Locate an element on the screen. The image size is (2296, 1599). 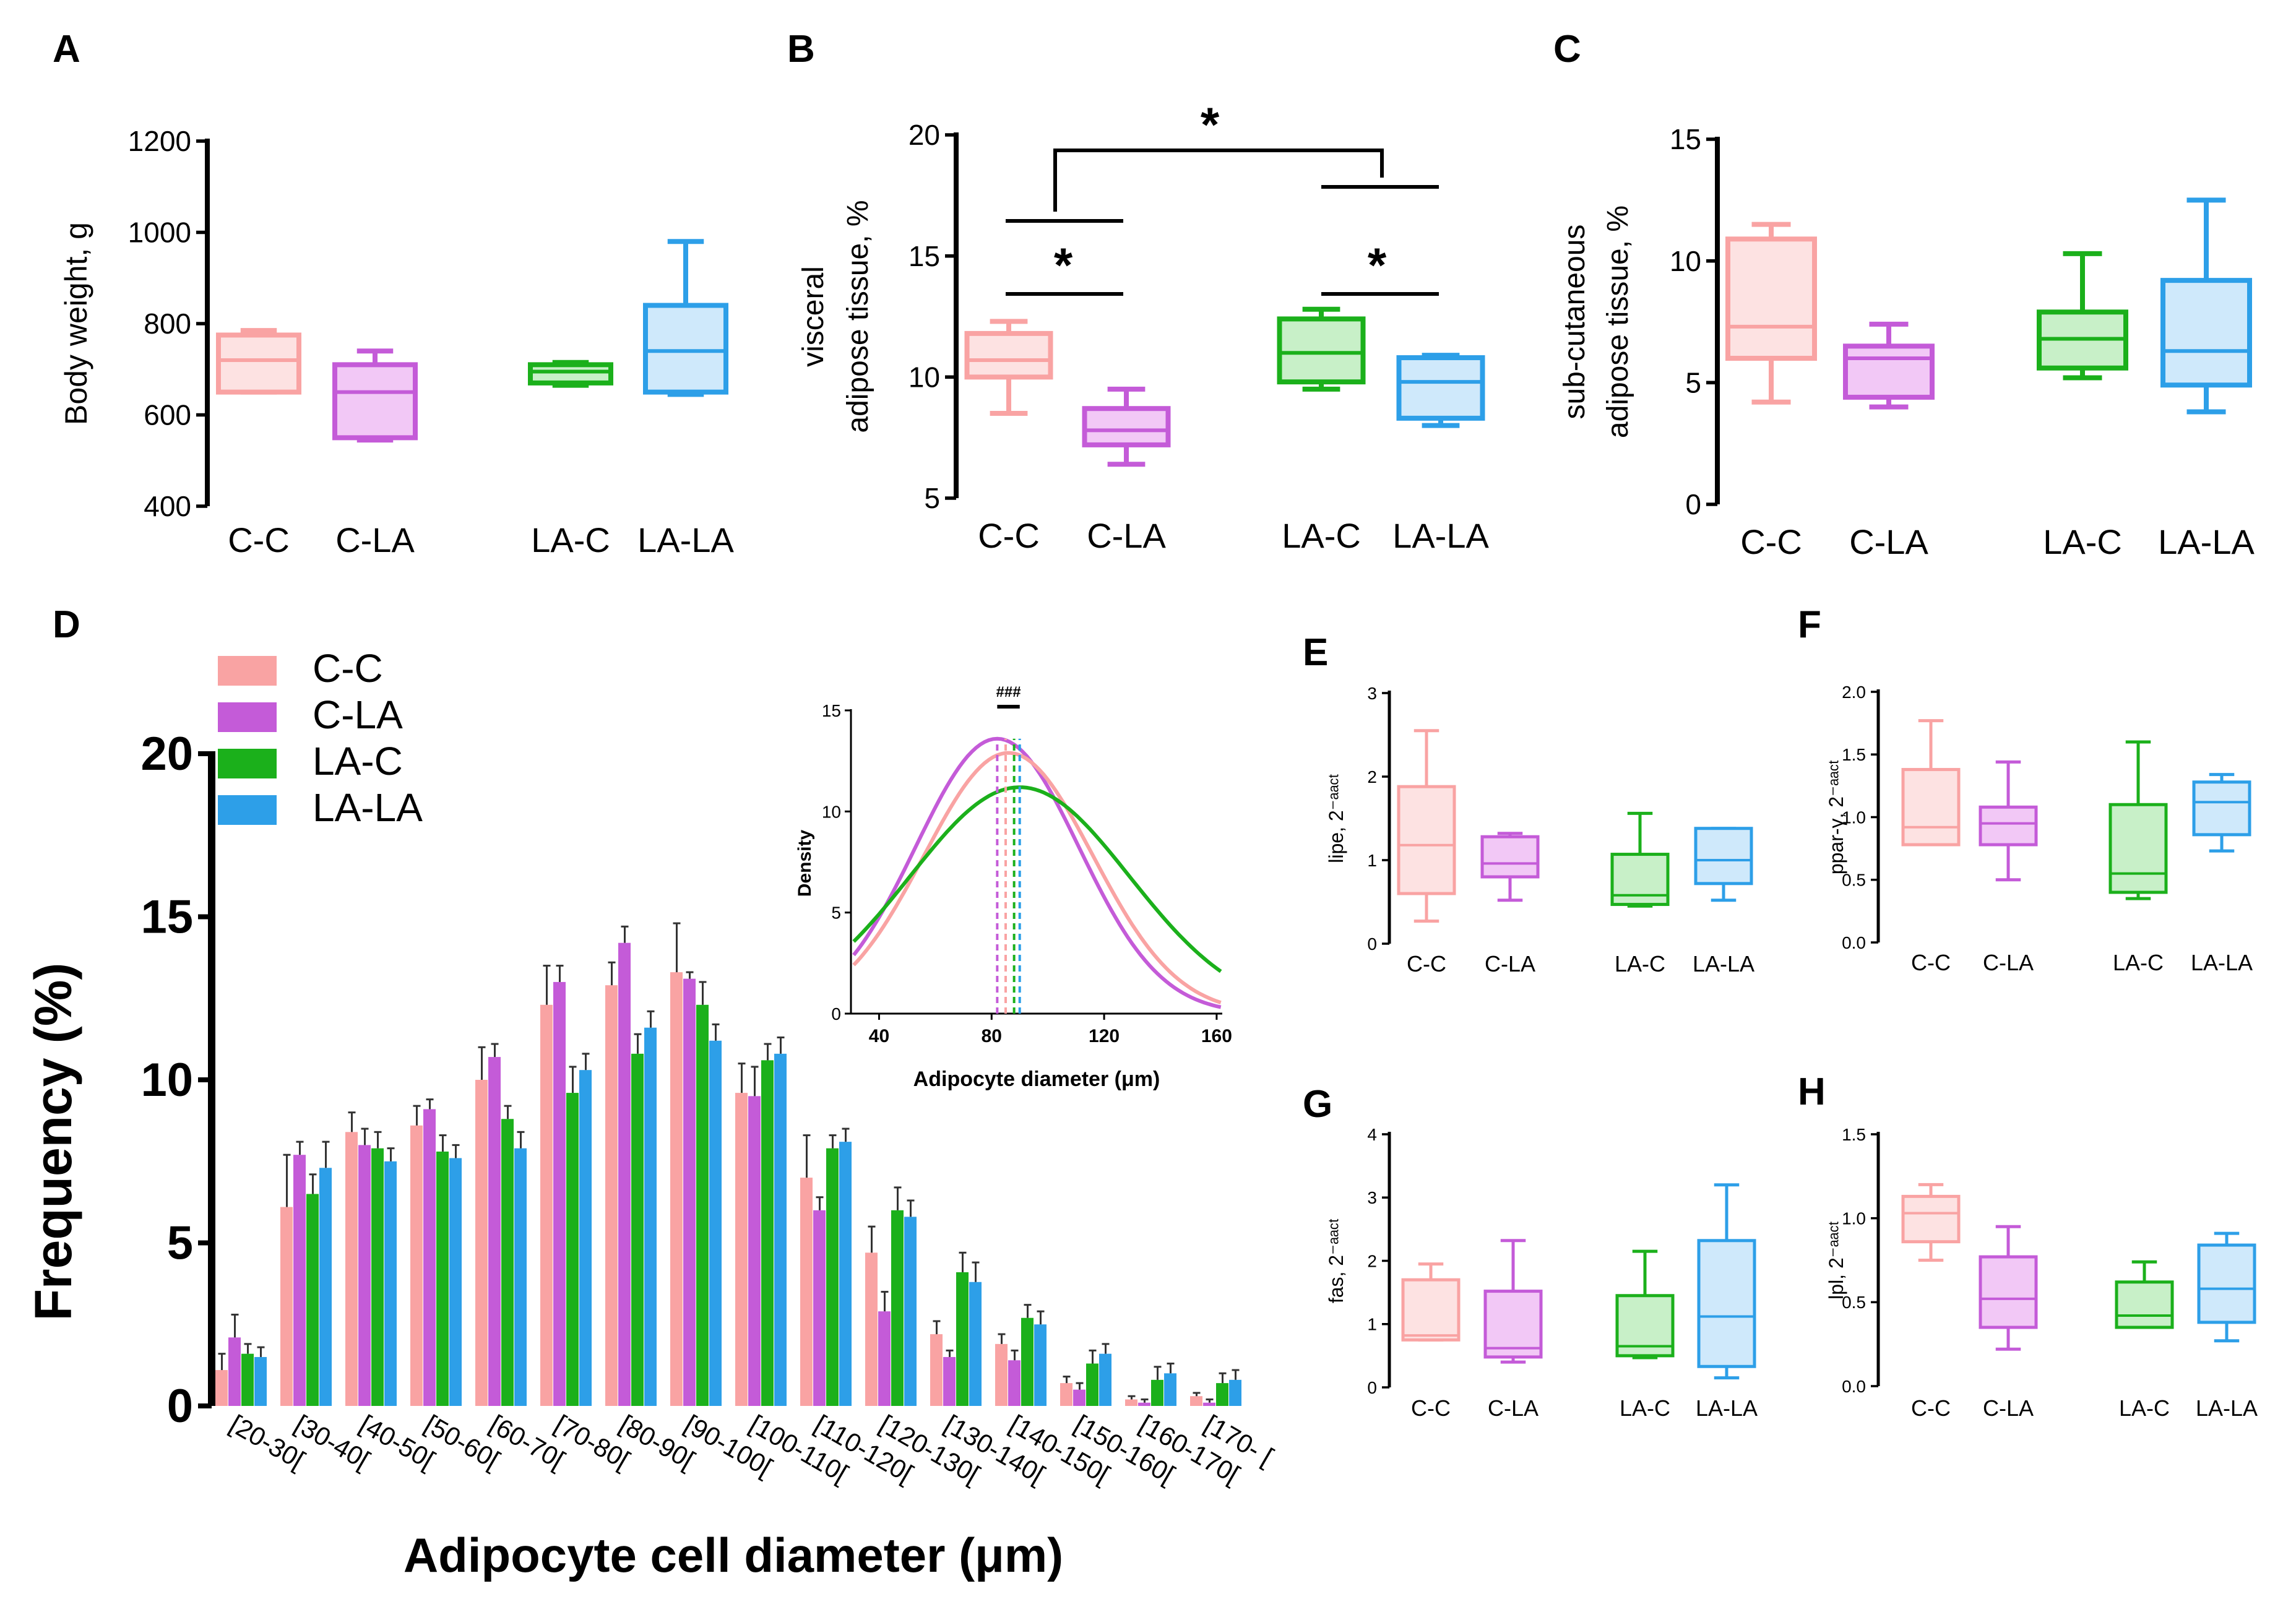
inset-x-tick-label: 40 is located at coordinates (879, 1036).